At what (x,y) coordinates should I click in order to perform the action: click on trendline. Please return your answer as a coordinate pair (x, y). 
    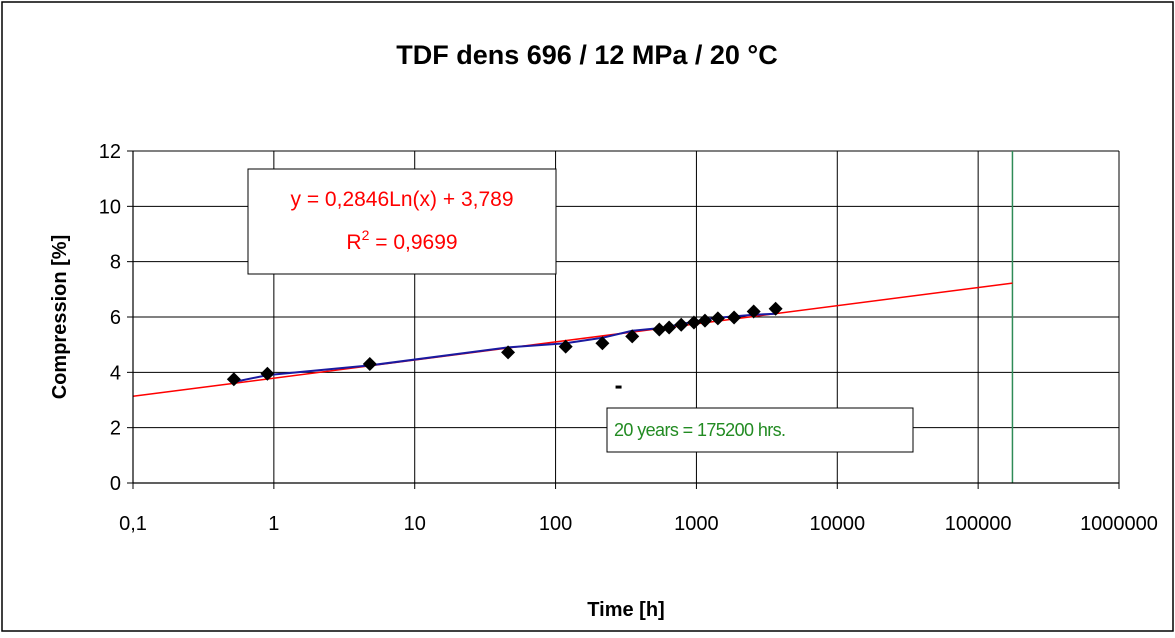
    Looking at the image, I should click on (572, 340).